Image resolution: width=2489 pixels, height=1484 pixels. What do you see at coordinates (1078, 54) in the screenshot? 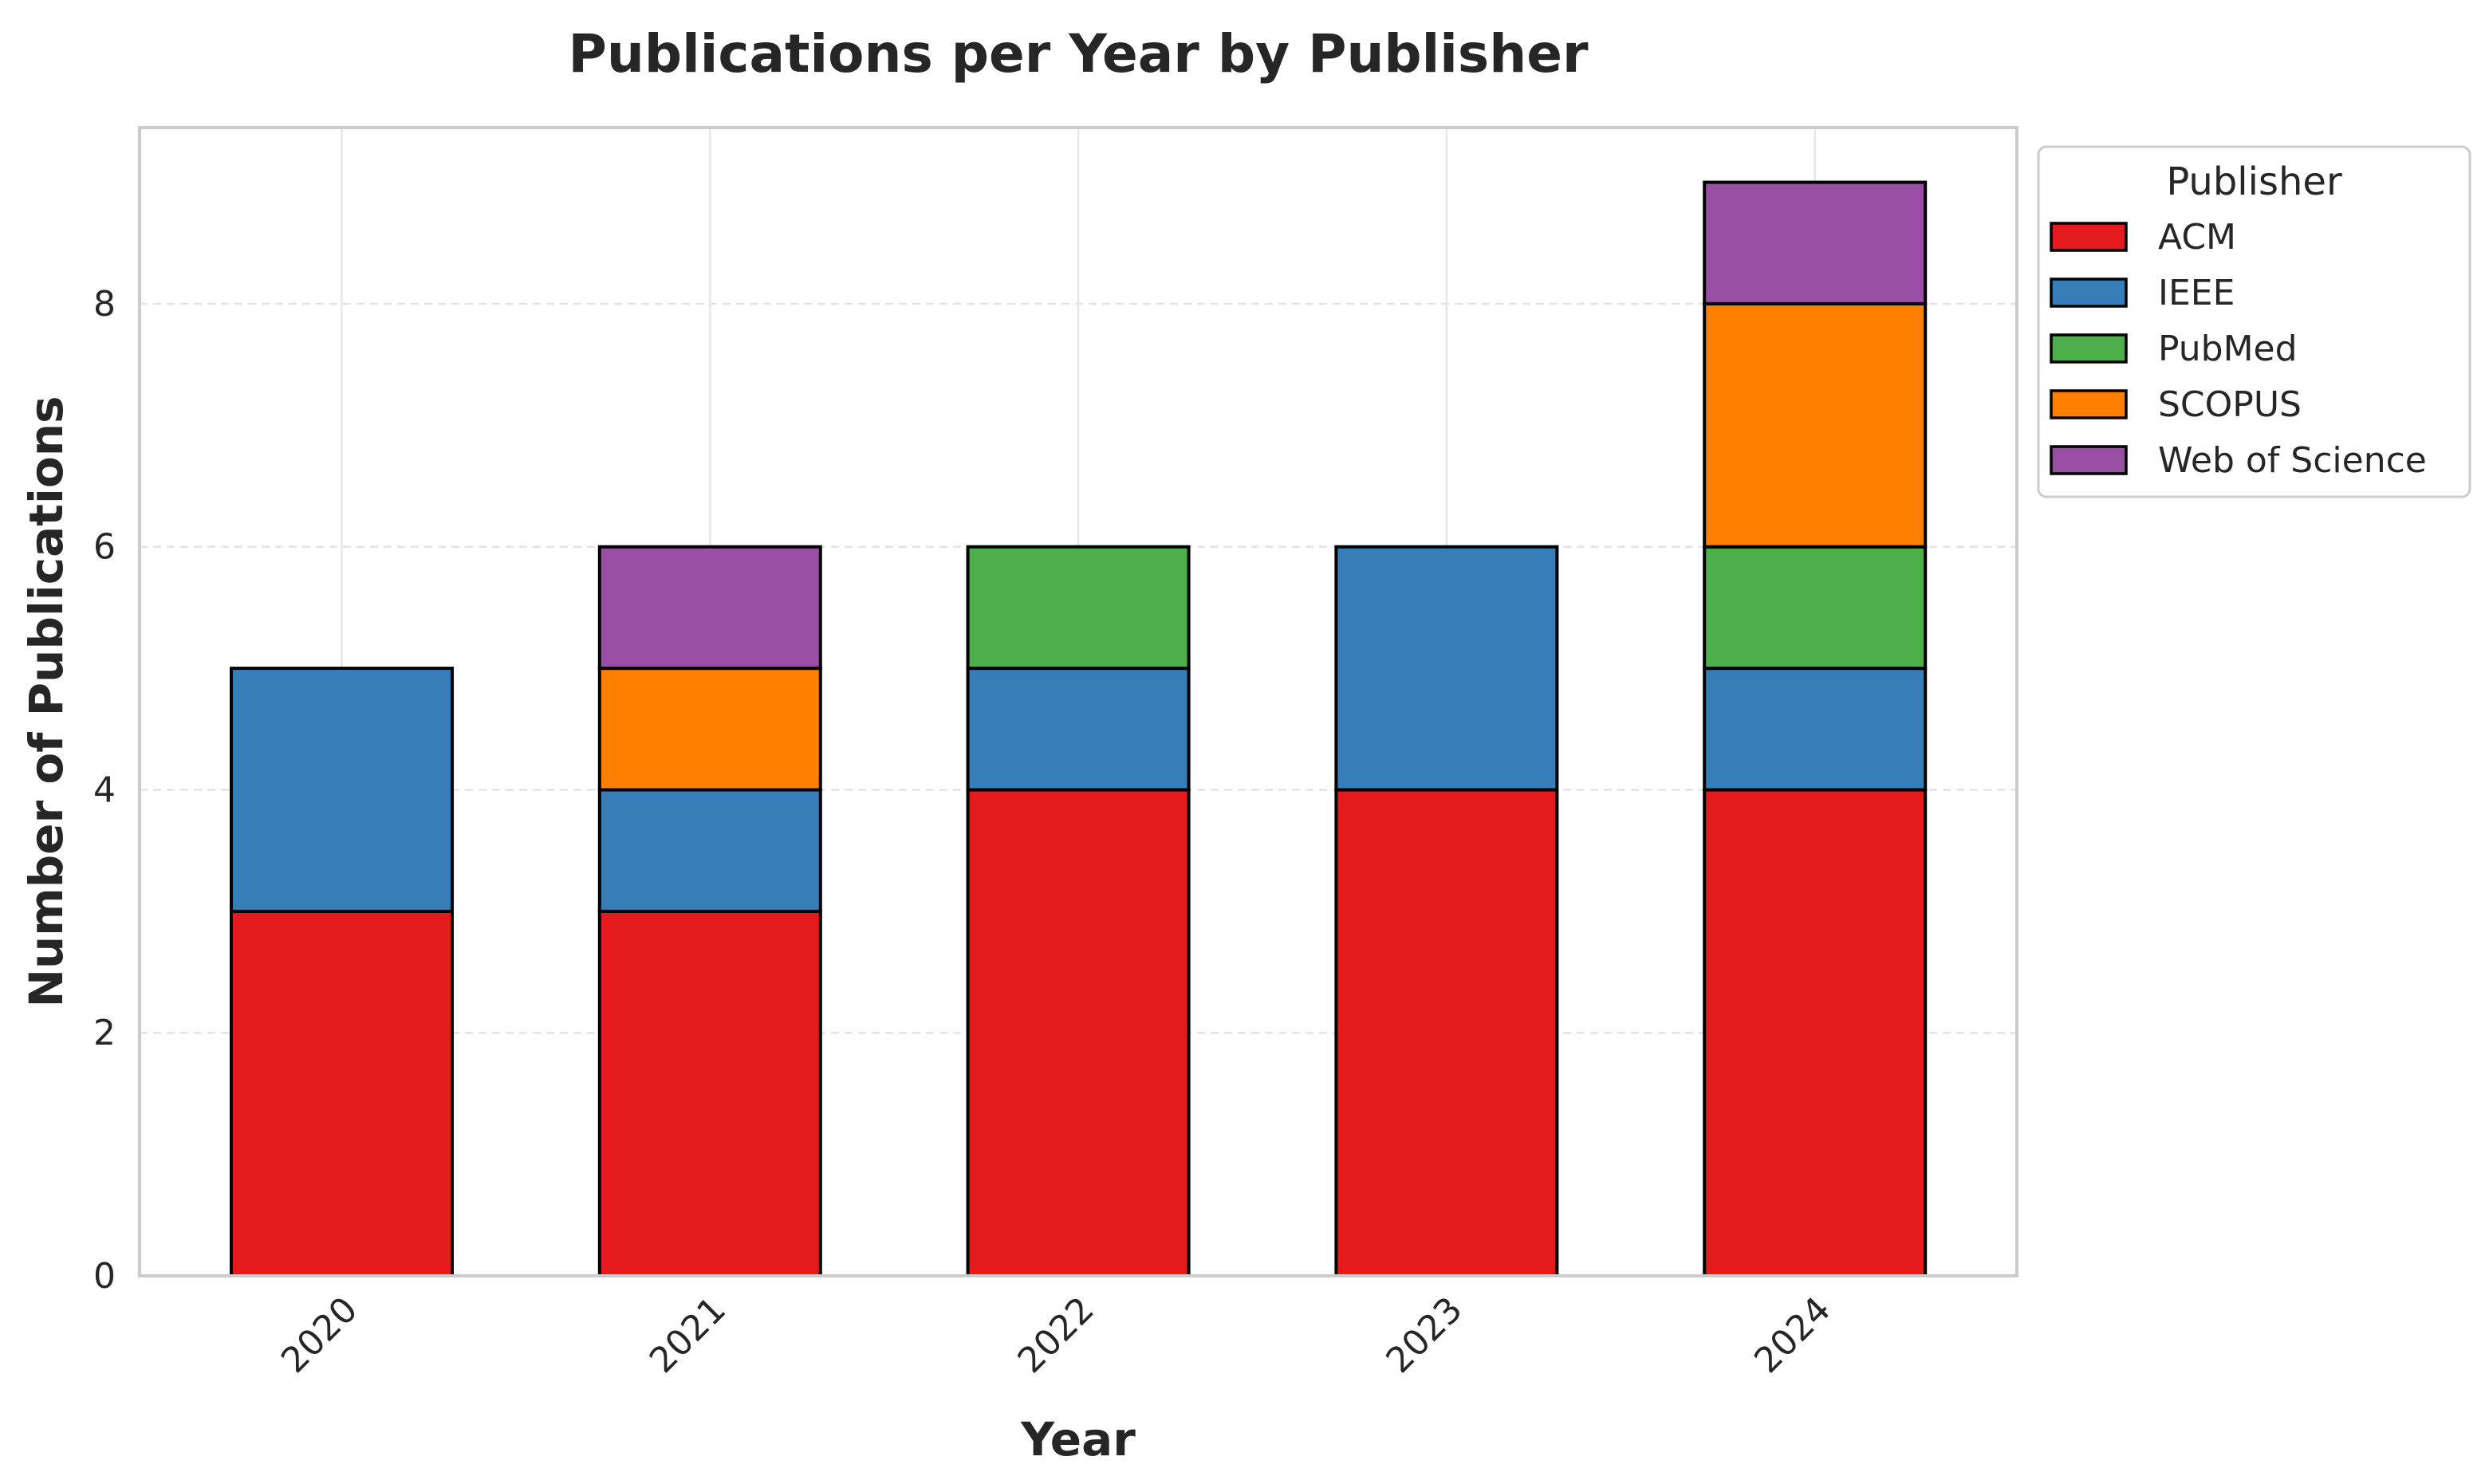
I see `chart-title: Publications per Year by Publisher` at bounding box center [1078, 54].